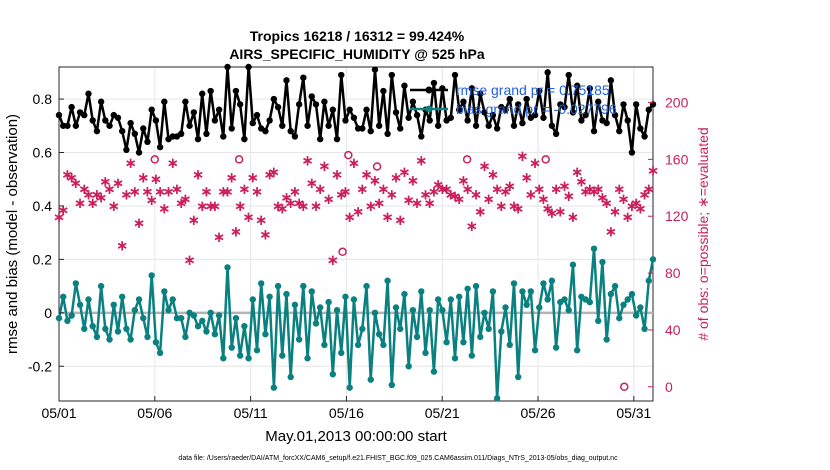 The width and height of the screenshot is (830, 470). Describe the element at coordinates (356, 436) in the screenshot. I see `x-axis-label: May.01,2013 00:00:00 start` at that location.